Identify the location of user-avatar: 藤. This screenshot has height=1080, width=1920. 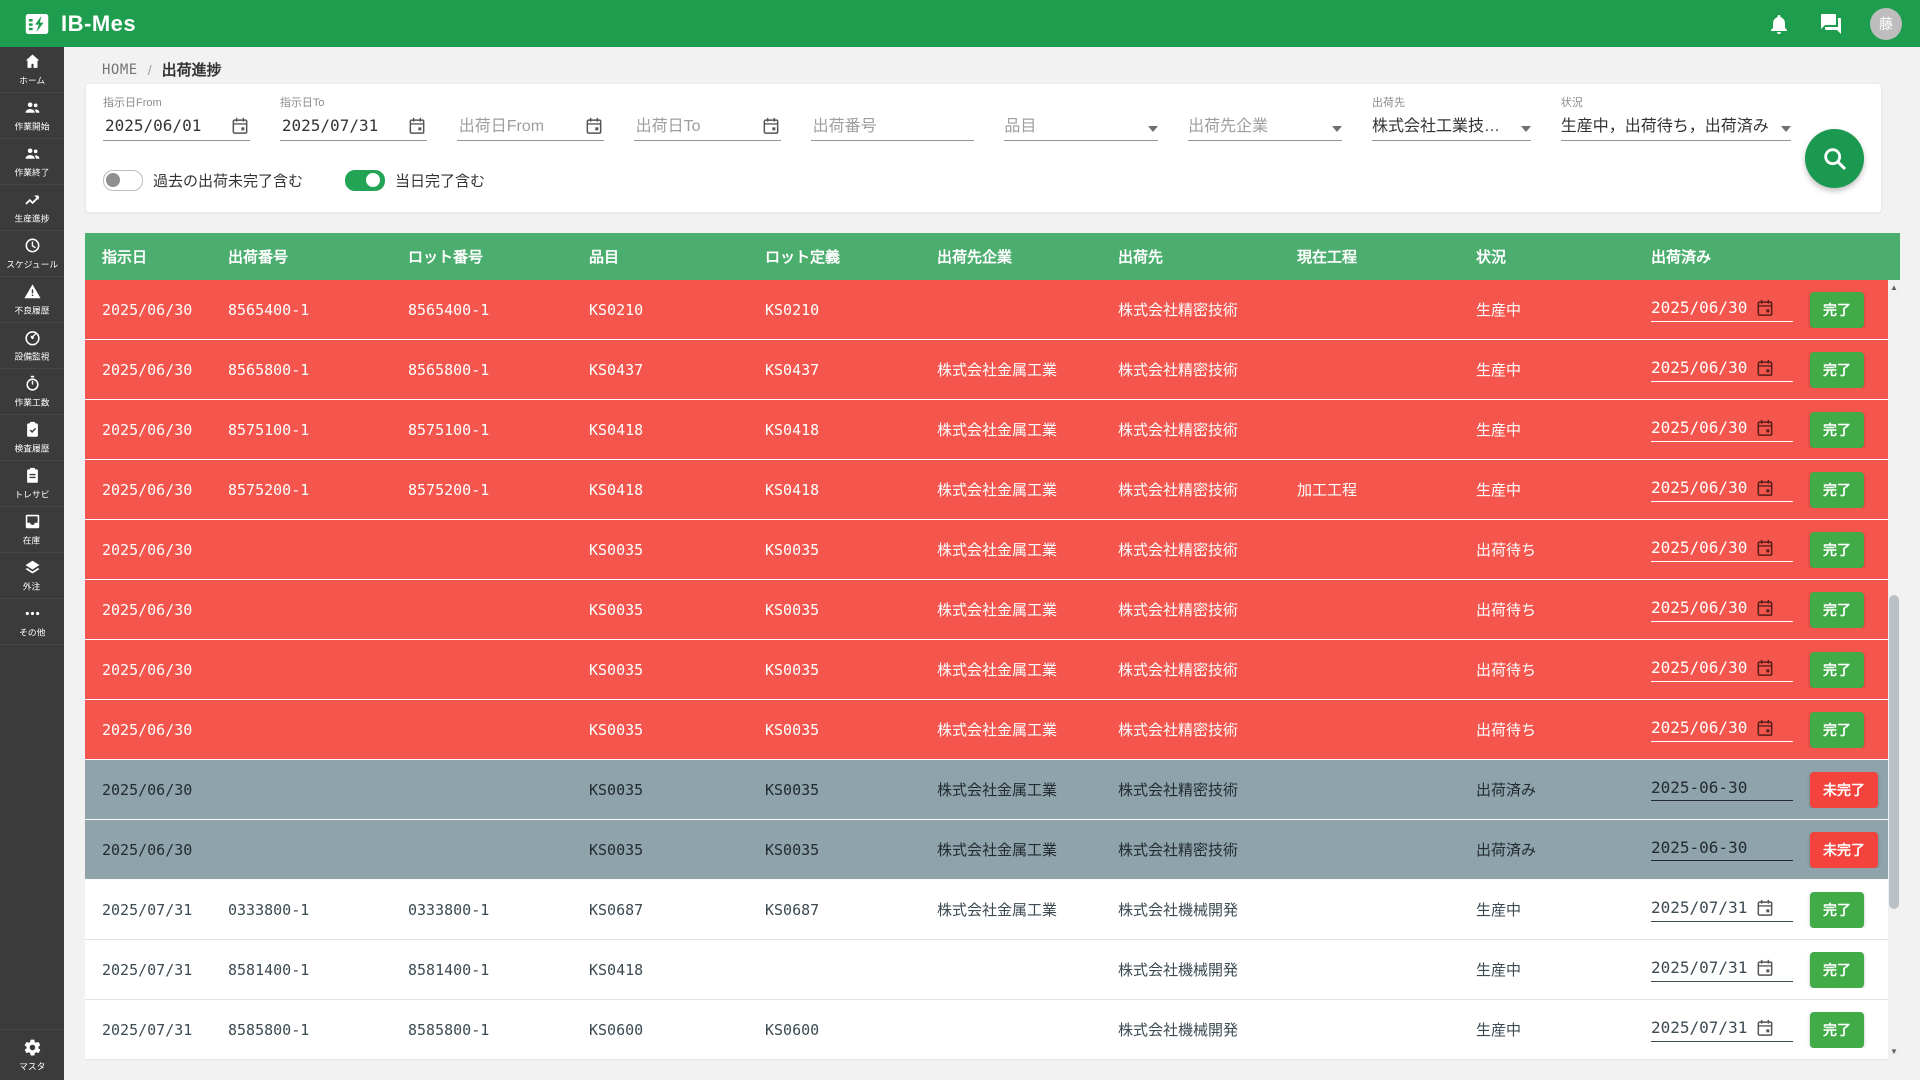
(1886, 23).